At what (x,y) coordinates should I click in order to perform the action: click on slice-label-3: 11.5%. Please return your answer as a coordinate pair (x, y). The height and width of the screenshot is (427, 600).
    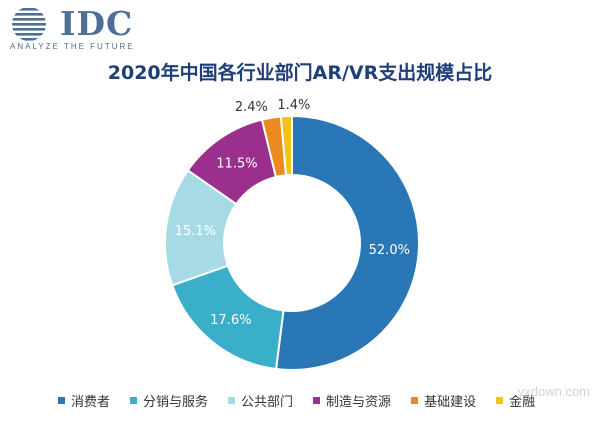
    Looking at the image, I should click on (236, 164).